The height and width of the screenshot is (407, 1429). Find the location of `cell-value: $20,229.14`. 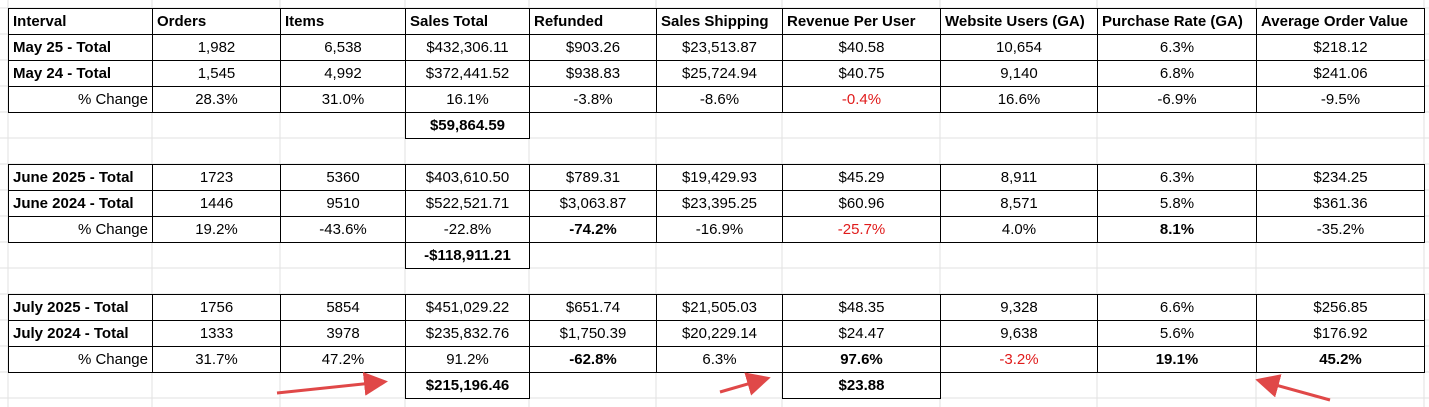

cell-value: $20,229.14 is located at coordinates (719, 333).